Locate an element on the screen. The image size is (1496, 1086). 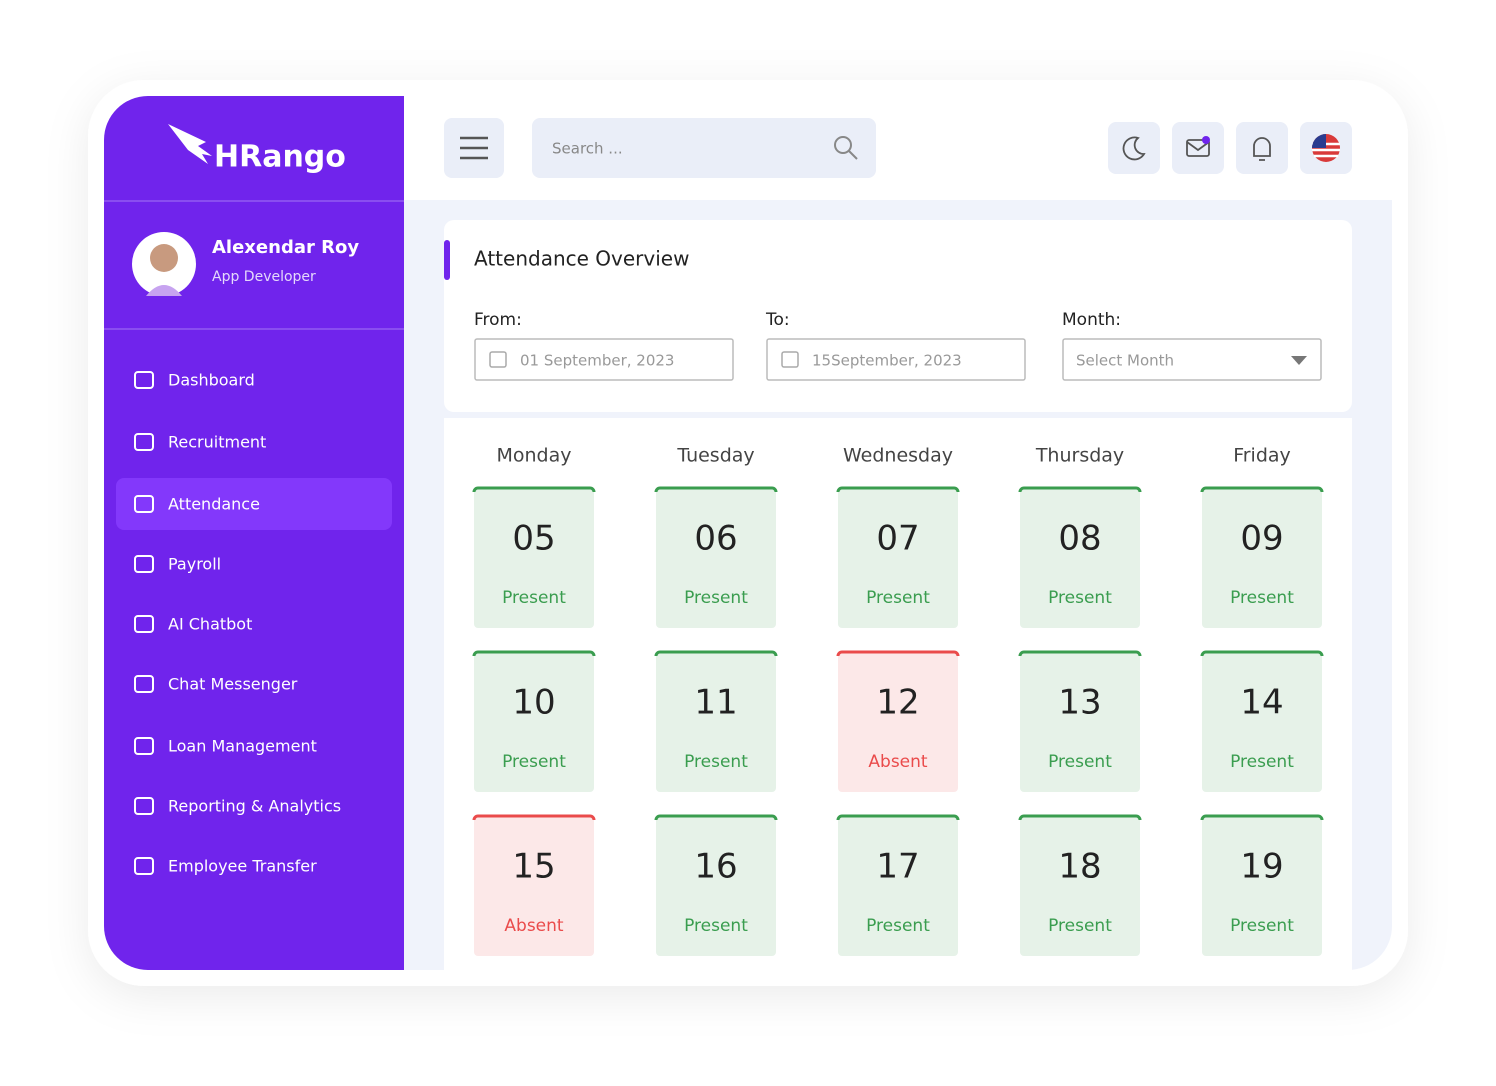
nav-item: Chat Messenger is located at coordinates (233, 684).